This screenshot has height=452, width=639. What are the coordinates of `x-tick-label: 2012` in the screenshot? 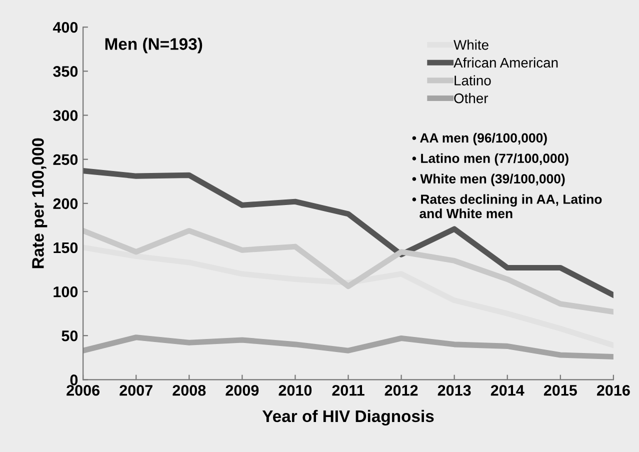 It's located at (401, 390).